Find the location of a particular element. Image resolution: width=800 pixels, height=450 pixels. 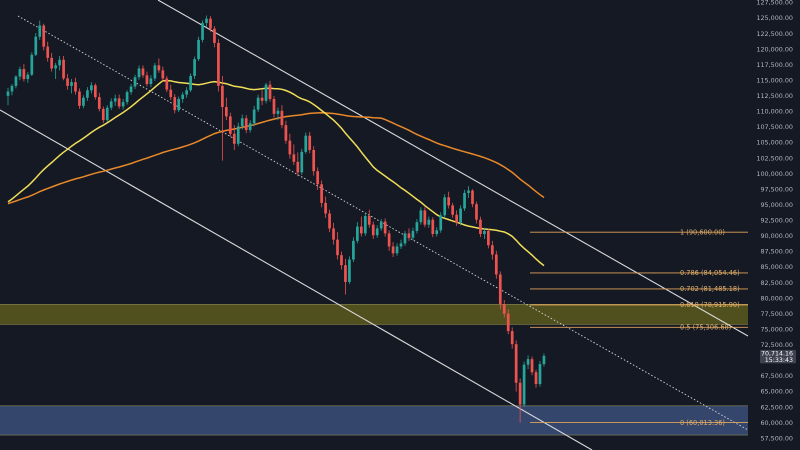

fib-level-label: 0.702 (81,485.18) is located at coordinates (710, 289).